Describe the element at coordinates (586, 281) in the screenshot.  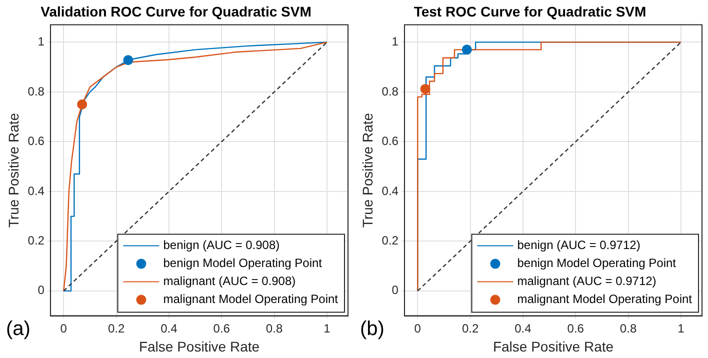
I see `legend-label: malignant (AUC = 0.9712)` at that location.